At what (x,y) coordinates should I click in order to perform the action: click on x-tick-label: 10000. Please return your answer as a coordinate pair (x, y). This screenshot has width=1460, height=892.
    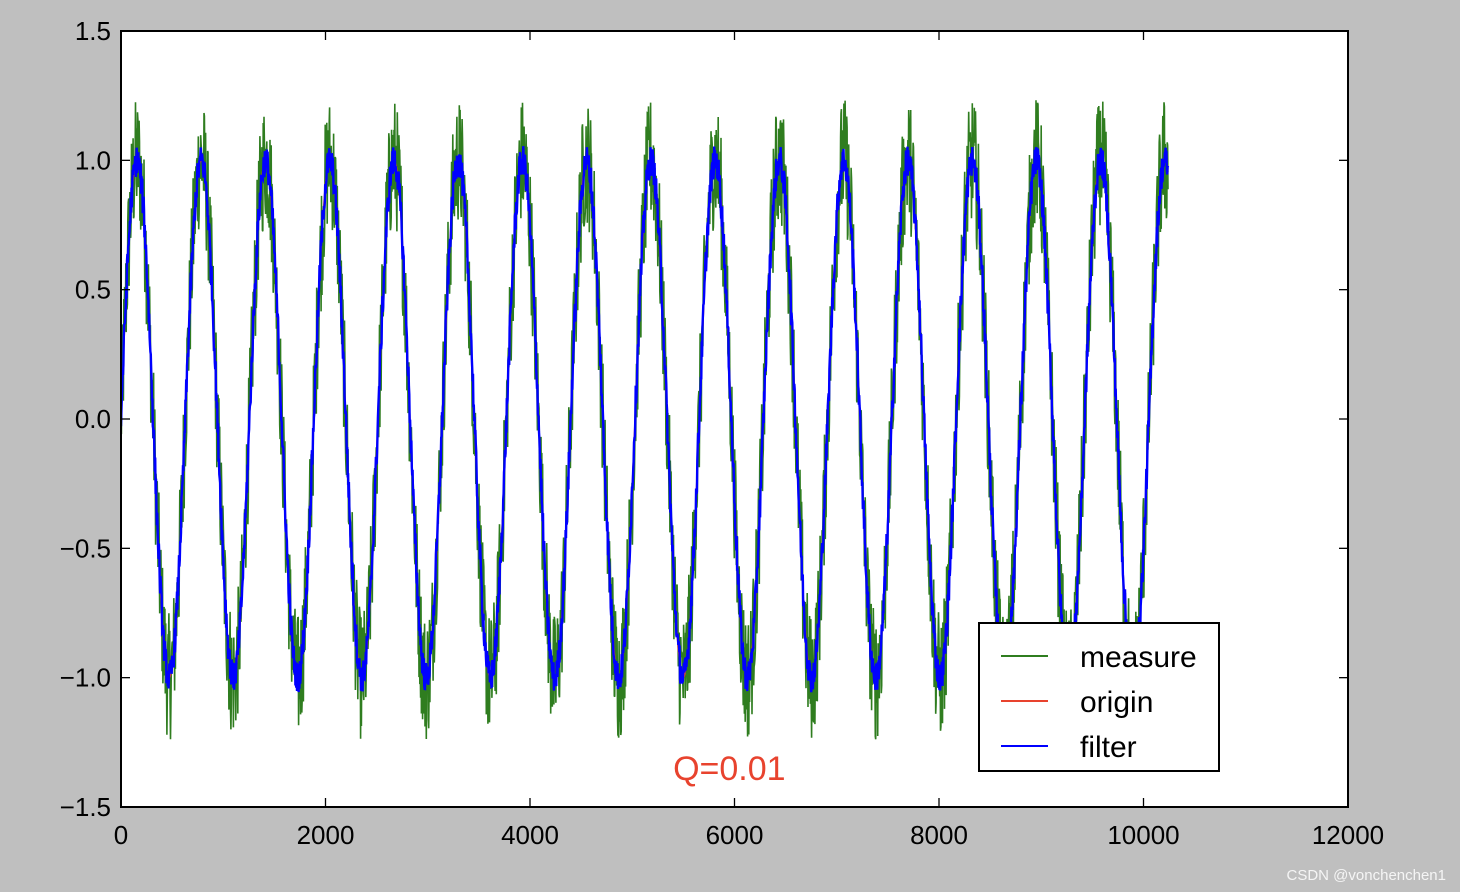
    Looking at the image, I should click on (1143, 835).